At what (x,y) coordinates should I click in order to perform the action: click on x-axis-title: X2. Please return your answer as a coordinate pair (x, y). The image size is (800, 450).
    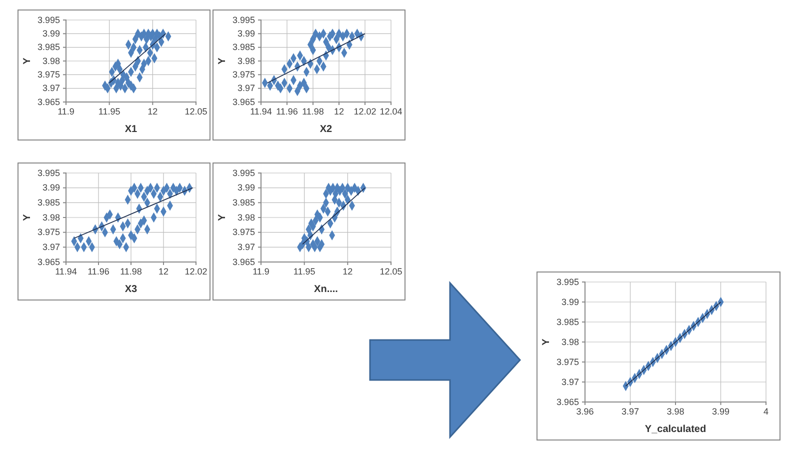
    Looking at the image, I should click on (326, 129).